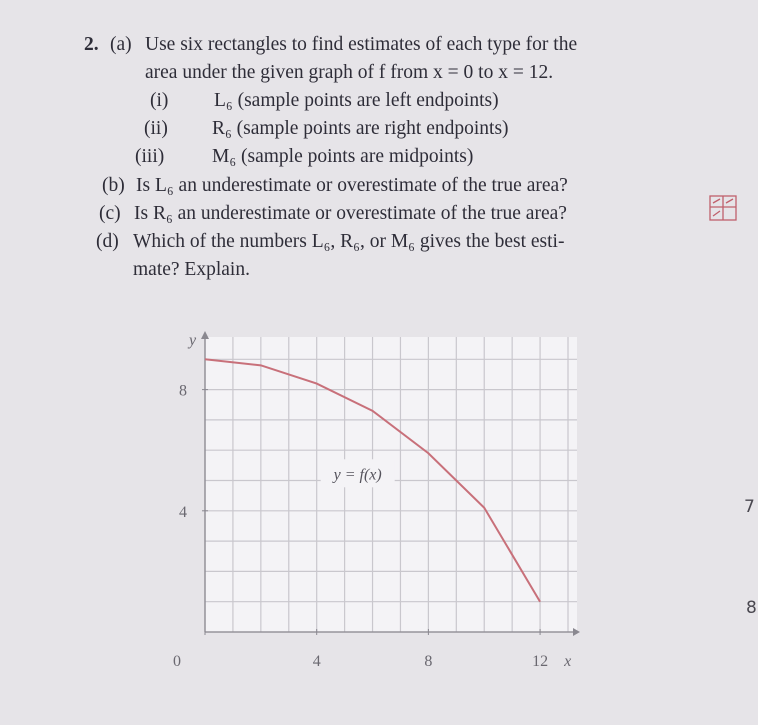 The image size is (758, 725). I want to click on annotation: y = f(x), so click(357, 474).